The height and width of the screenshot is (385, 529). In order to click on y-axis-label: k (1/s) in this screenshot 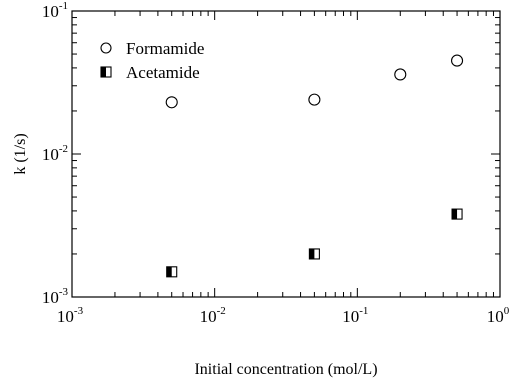, I will do `click(20, 153)`.